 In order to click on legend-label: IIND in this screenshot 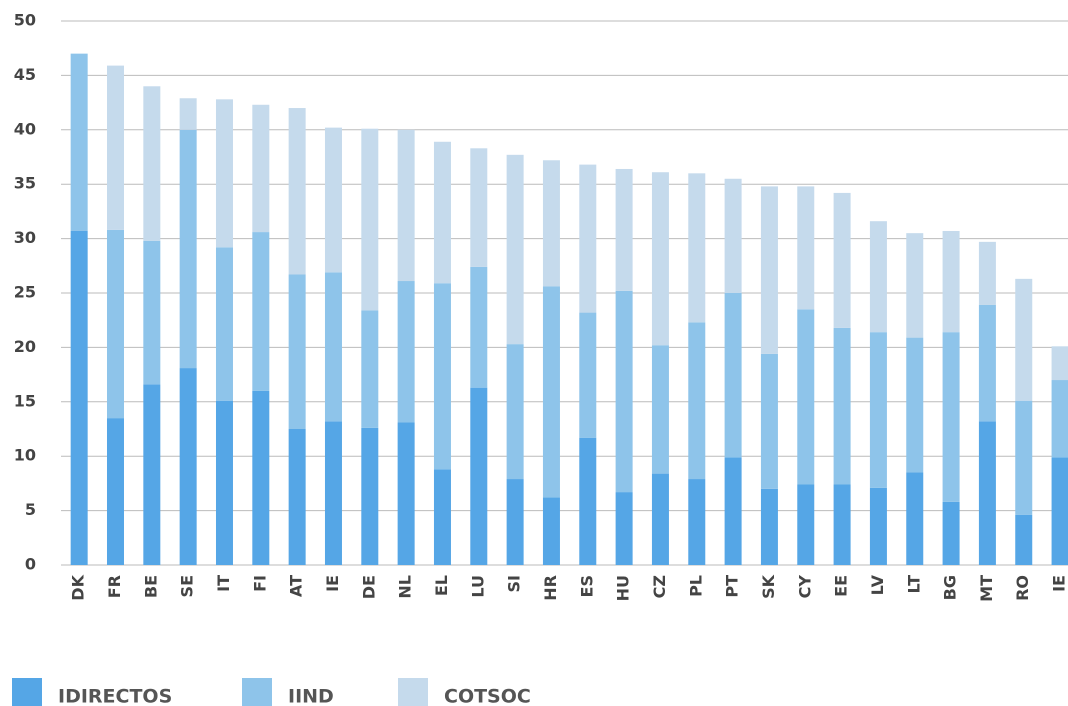, I will do `click(311, 696)`.